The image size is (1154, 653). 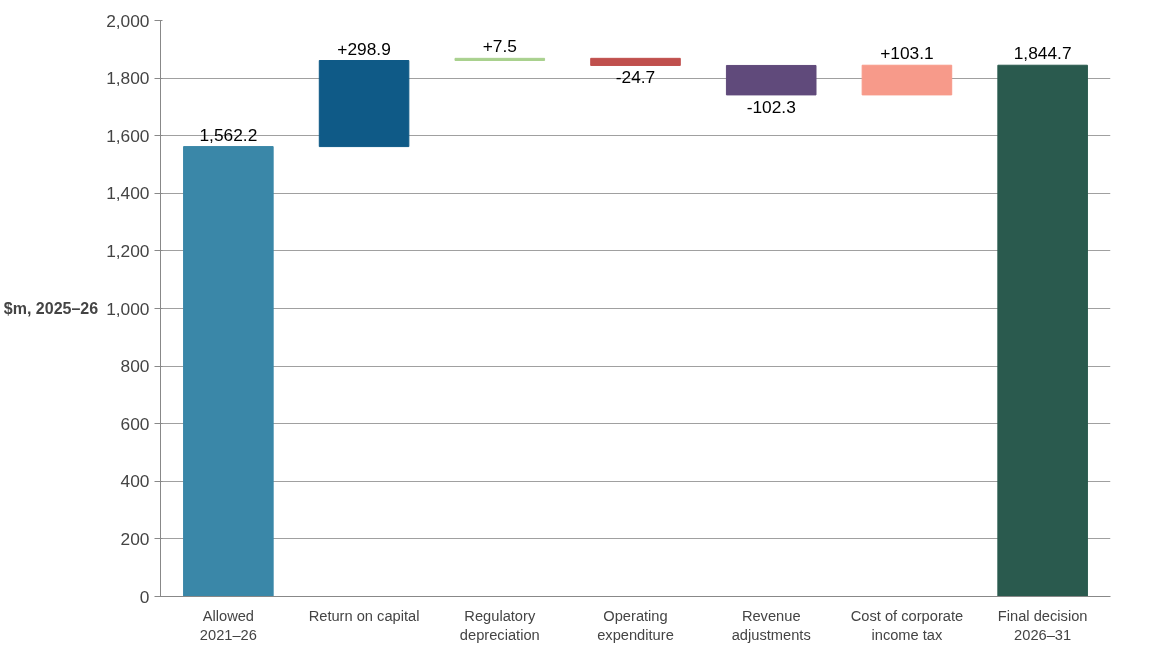 I want to click on data-label: +7.5, so click(x=499, y=46).